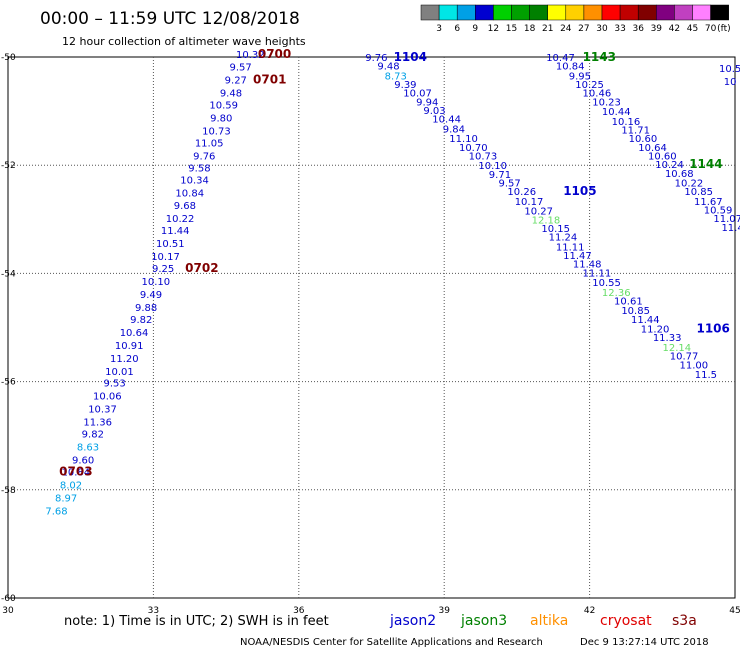 Image resolution: width=740 pixels, height=650 pixels. Describe the element at coordinates (446, 120) in the screenshot. I see `wave-height-point: 10.44` at that location.